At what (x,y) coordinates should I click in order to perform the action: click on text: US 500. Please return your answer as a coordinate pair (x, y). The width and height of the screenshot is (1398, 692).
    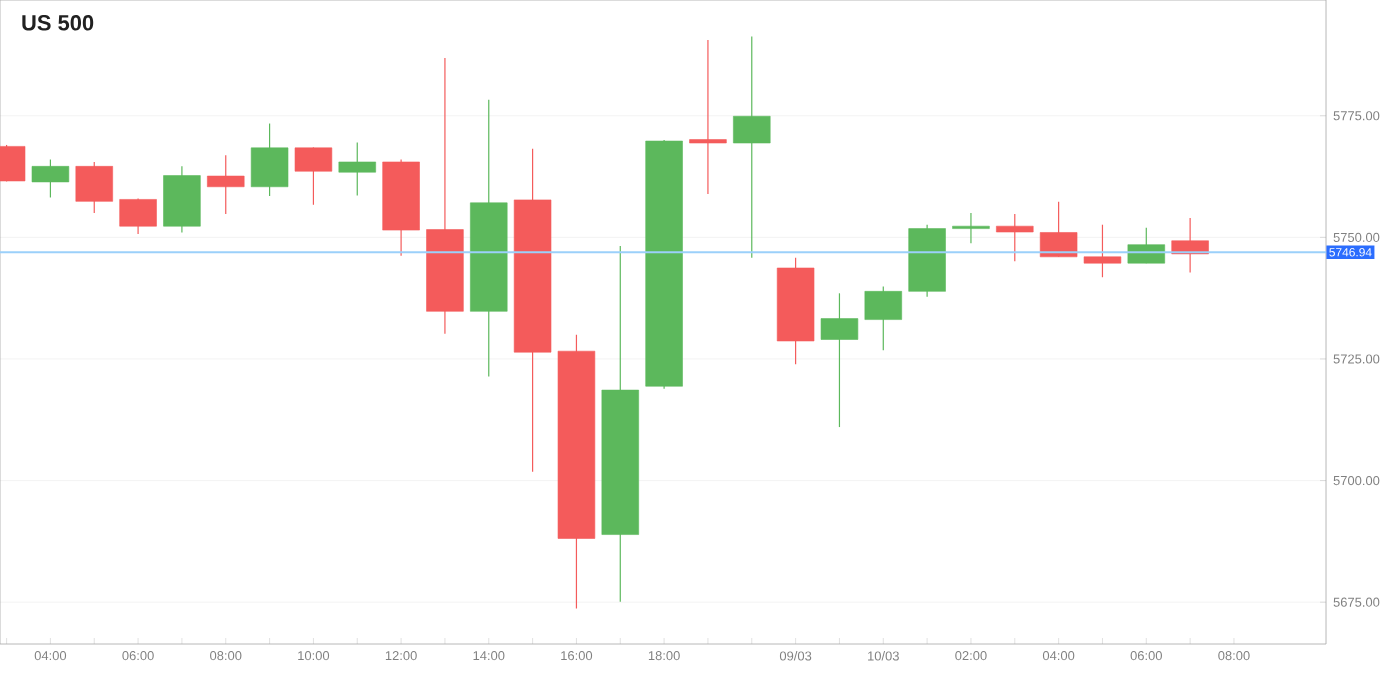
    Looking at the image, I should click on (58, 23).